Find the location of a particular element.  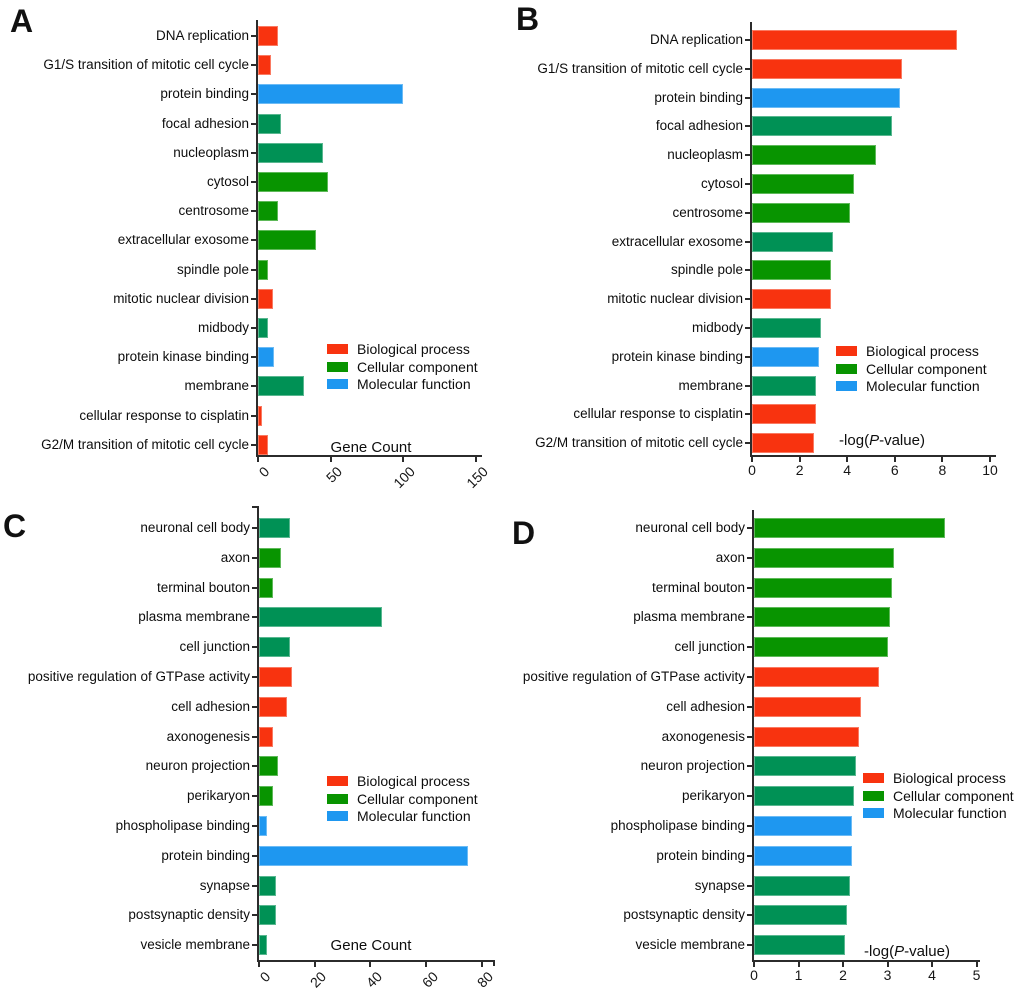

category-label-protein-kinase-binding: protein kinase binding is located at coordinates (183, 357).